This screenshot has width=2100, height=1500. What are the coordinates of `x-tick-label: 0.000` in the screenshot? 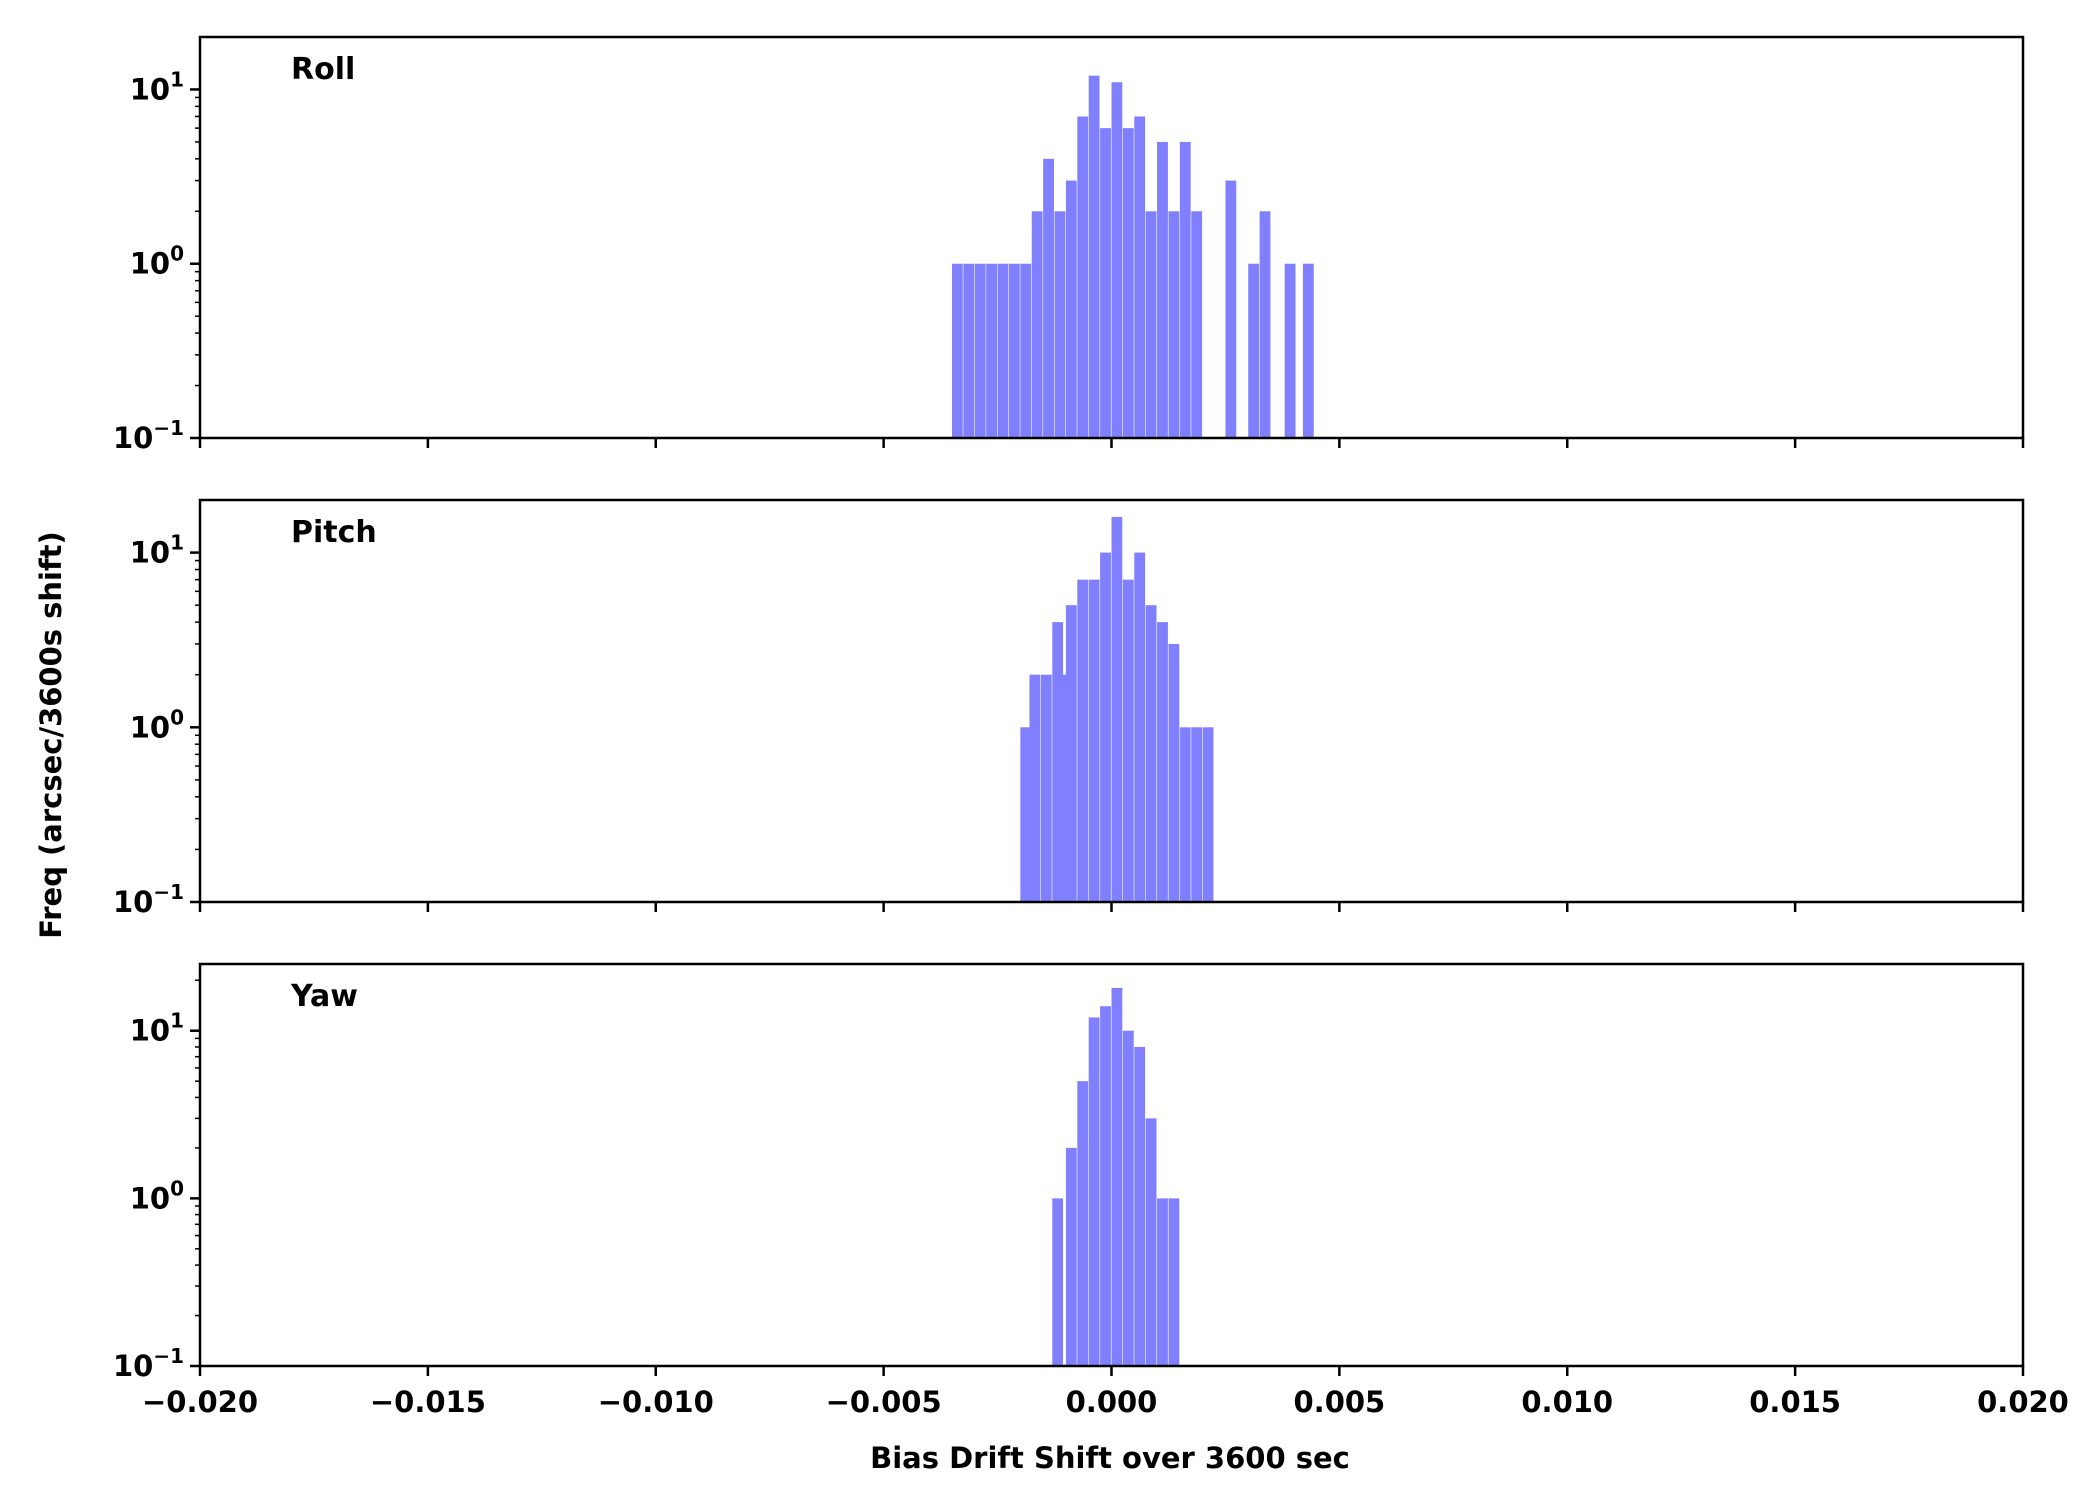 It's located at (1112, 1402).